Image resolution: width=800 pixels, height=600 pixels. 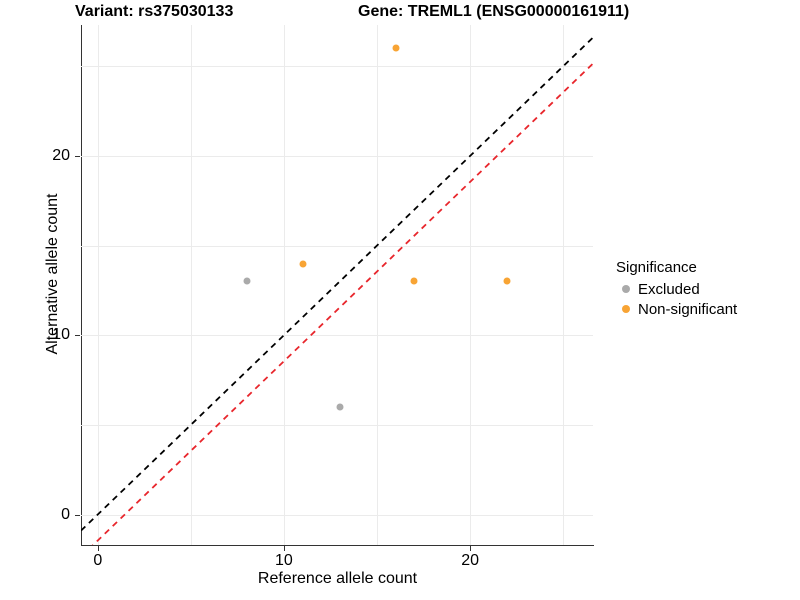 I want to click on panel-axis-line-y, so click(x=81, y=285).